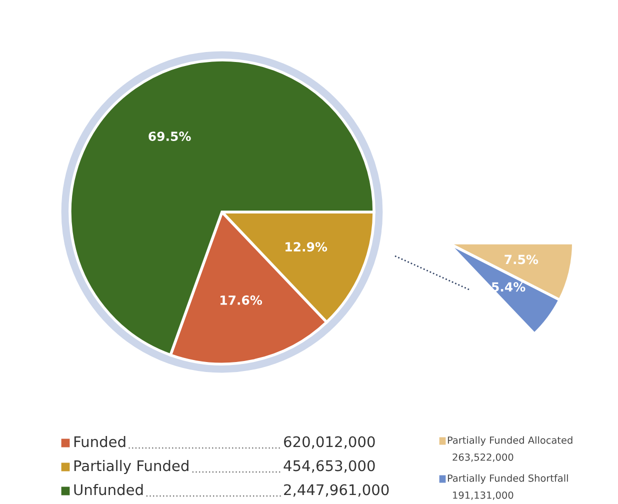 The width and height of the screenshot is (618, 504). I want to click on data-label: 12.9%, so click(307, 247).